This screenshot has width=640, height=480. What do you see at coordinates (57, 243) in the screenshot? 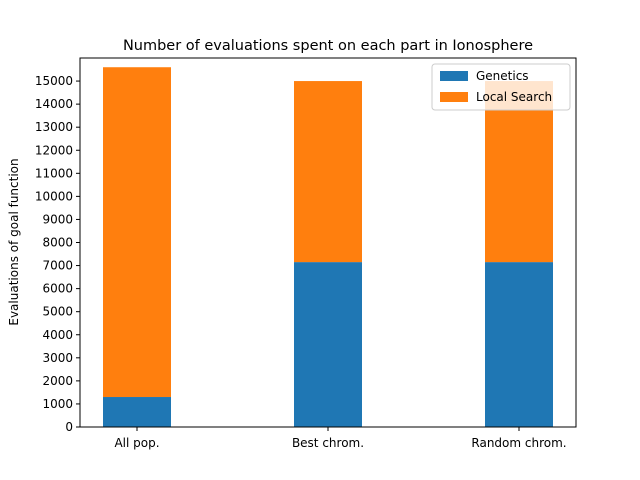
I see `y-tick-label: 8000` at bounding box center [57, 243].